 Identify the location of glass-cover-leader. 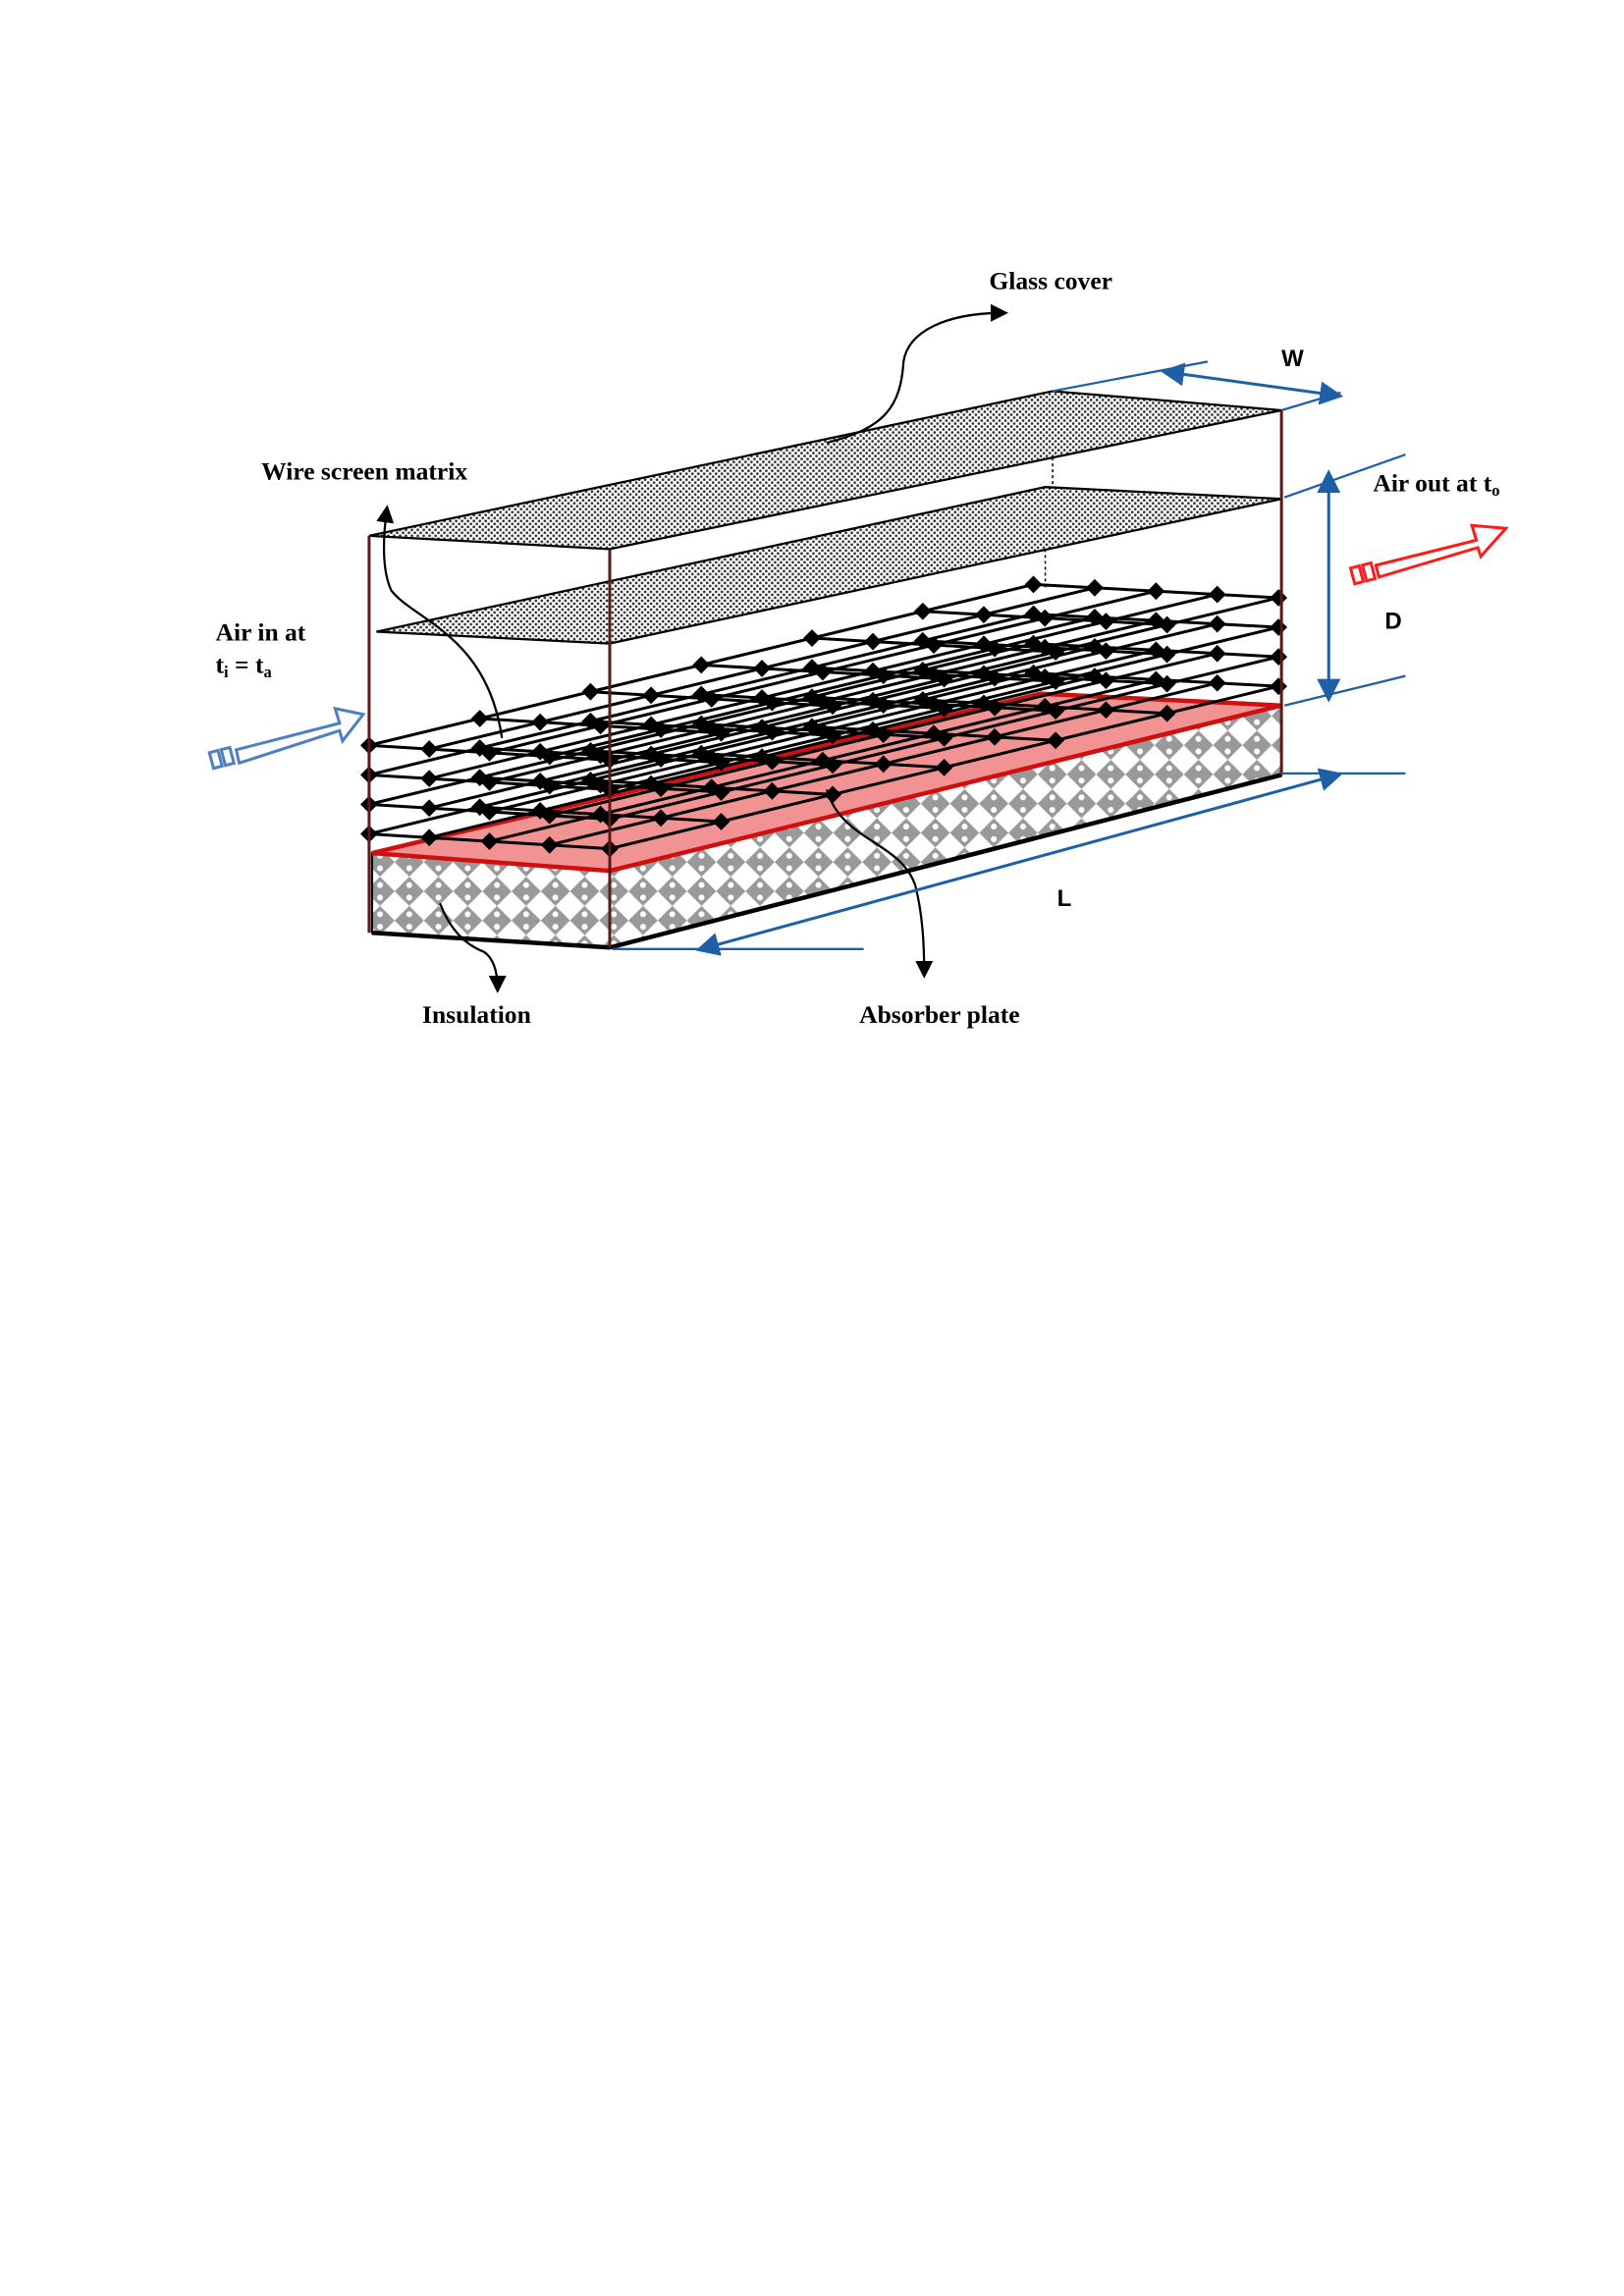
(917, 374).